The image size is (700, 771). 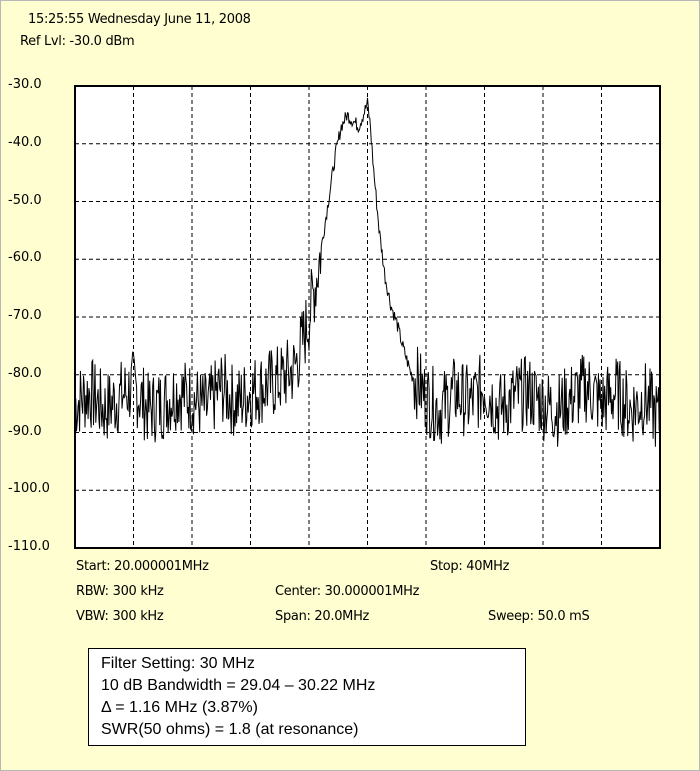 I want to click on start-frequency: Start: 20.000001MHz, so click(x=142, y=566).